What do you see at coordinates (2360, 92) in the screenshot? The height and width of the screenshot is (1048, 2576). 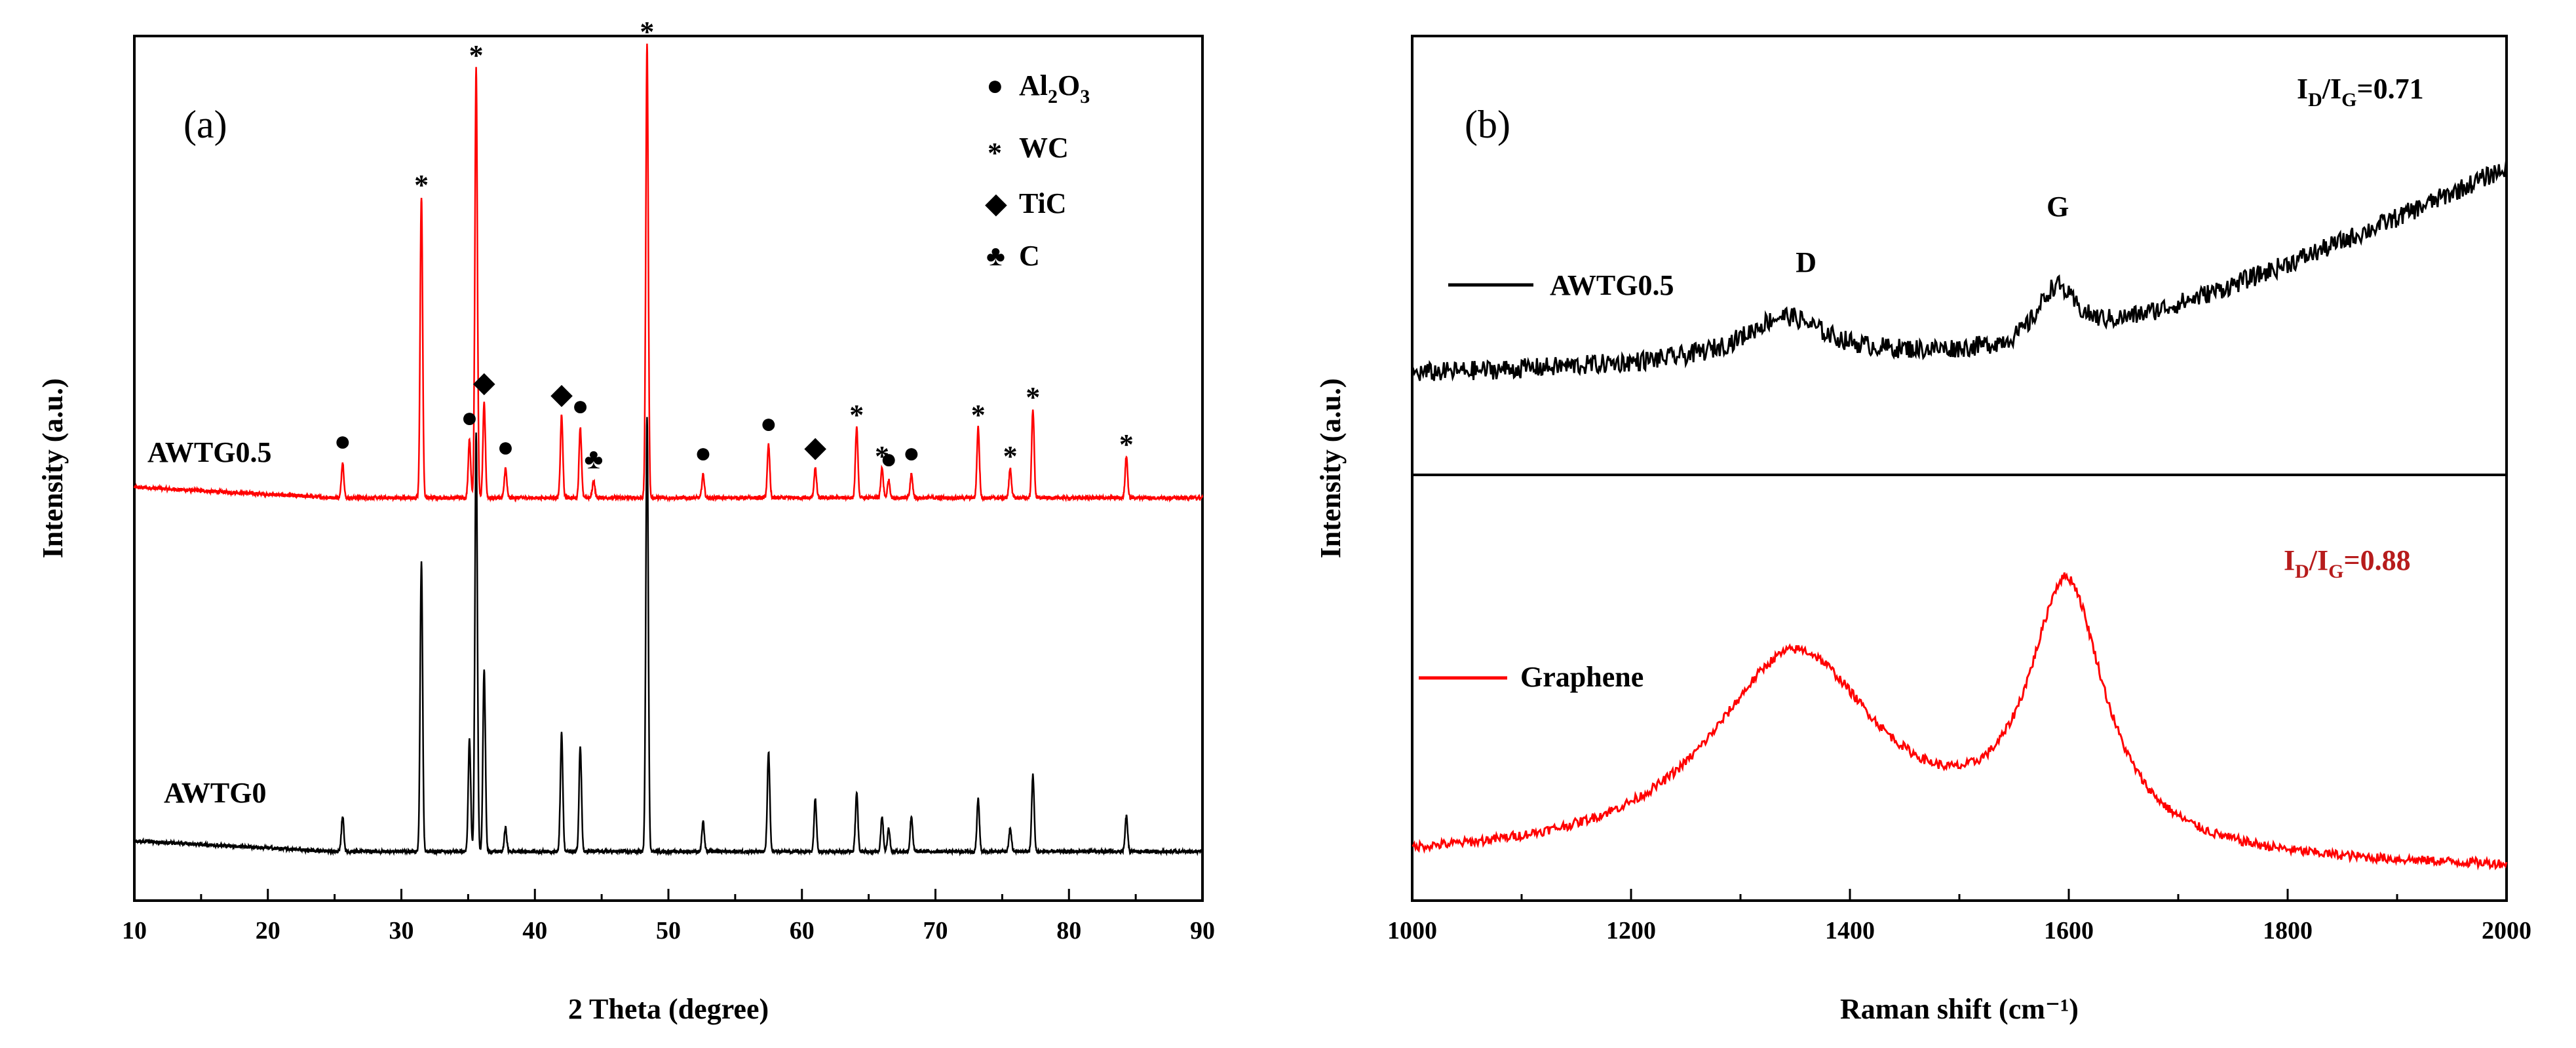 I see `ratio-awtg05: ID/IG=0.71` at bounding box center [2360, 92].